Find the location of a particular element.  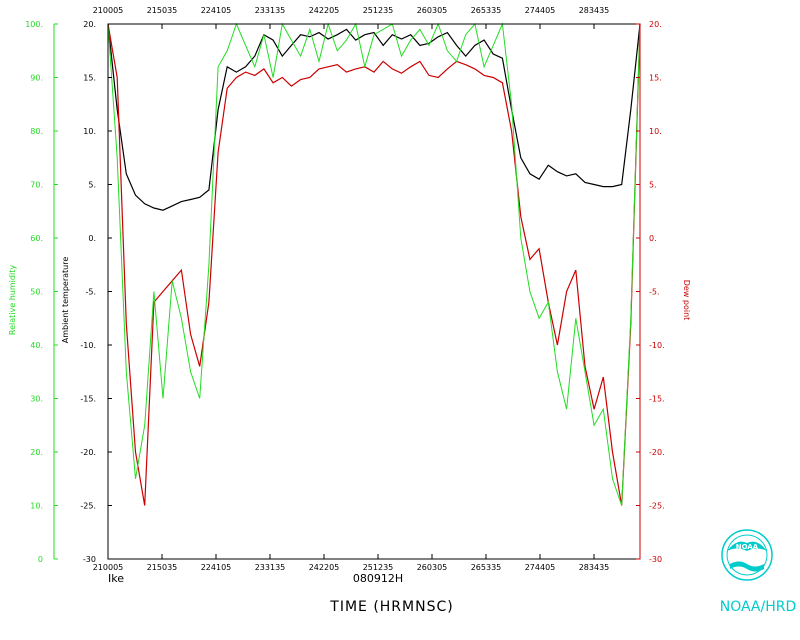

x-tick-label-top: 283435 is located at coordinates (594, 10).